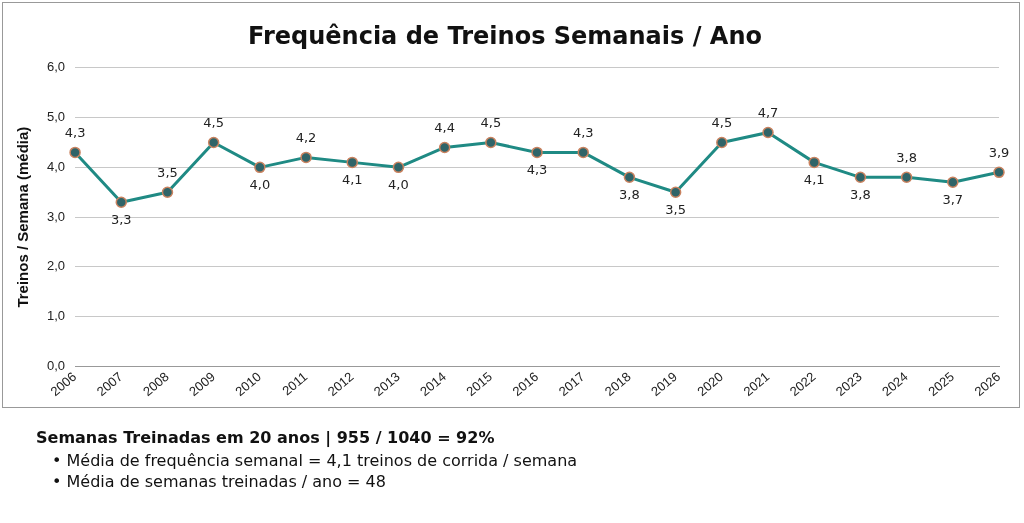  I want to click on data-label: 4,4, so click(444, 128).